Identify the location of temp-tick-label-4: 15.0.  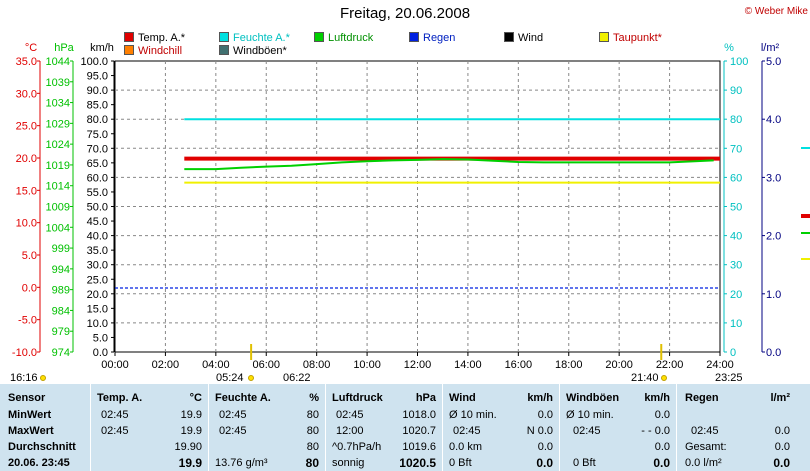
(26, 191).